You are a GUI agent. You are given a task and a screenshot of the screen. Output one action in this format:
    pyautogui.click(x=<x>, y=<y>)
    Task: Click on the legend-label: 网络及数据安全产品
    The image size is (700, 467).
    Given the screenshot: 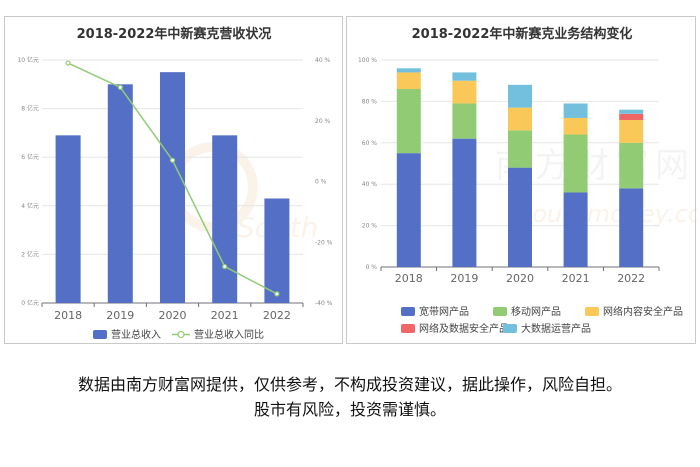 What is the action you would take?
    pyautogui.click(x=464, y=328)
    